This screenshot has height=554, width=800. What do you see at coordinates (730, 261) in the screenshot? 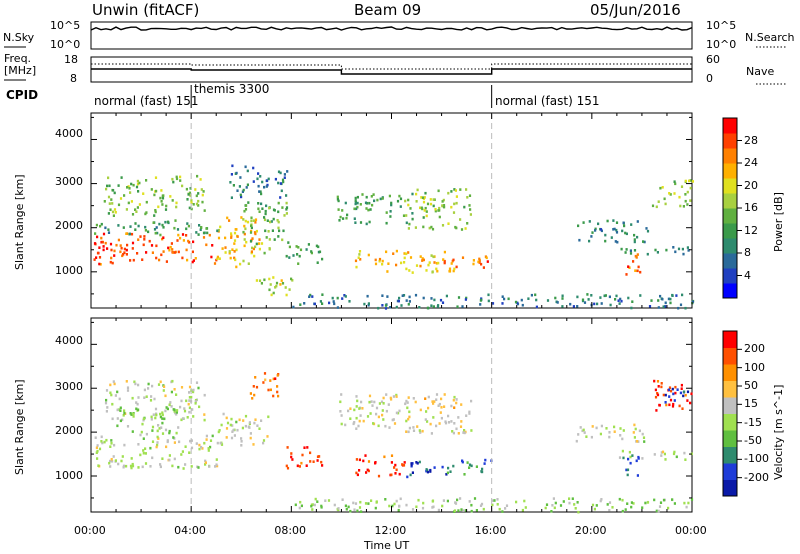
I see `power-colorbar-color-step` at bounding box center [730, 261].